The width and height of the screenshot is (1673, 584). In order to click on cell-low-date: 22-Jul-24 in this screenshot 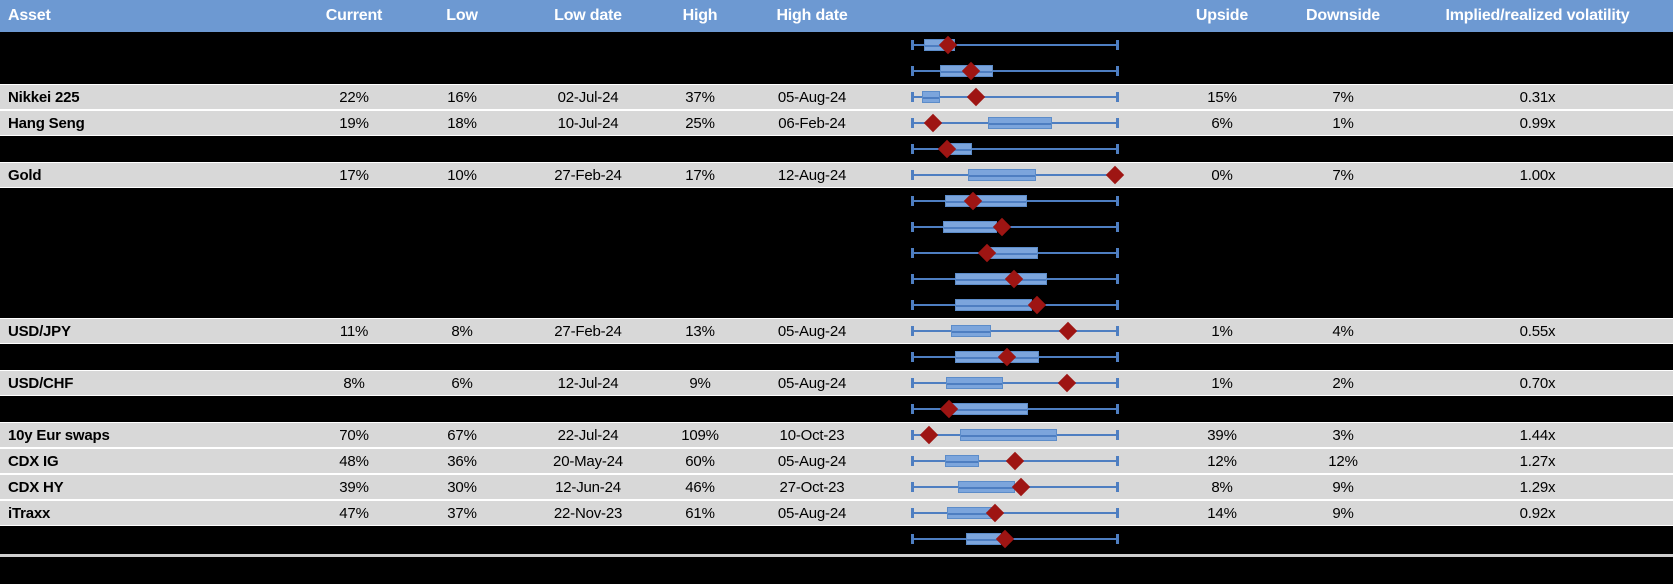, I will do `click(588, 435)`.